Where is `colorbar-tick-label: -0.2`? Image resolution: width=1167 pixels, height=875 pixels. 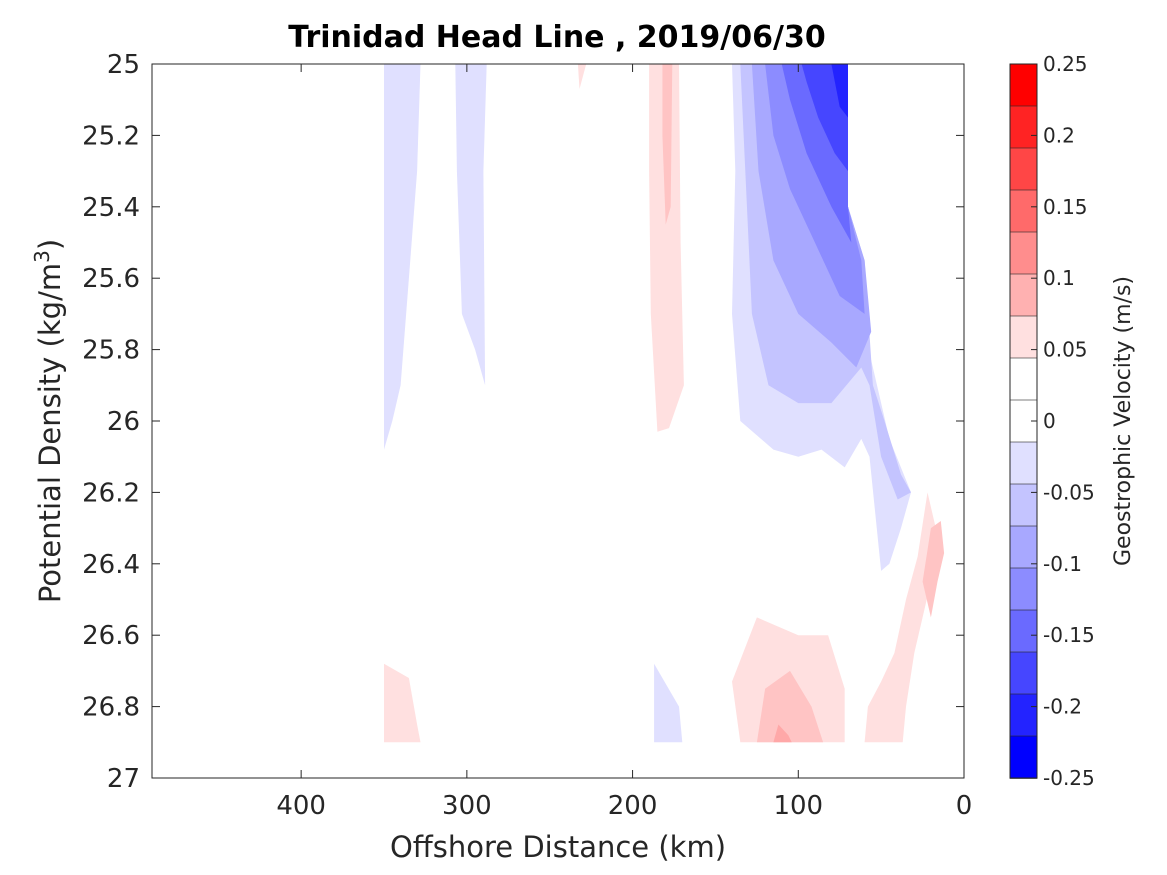
colorbar-tick-label: -0.2 is located at coordinates (1062, 707).